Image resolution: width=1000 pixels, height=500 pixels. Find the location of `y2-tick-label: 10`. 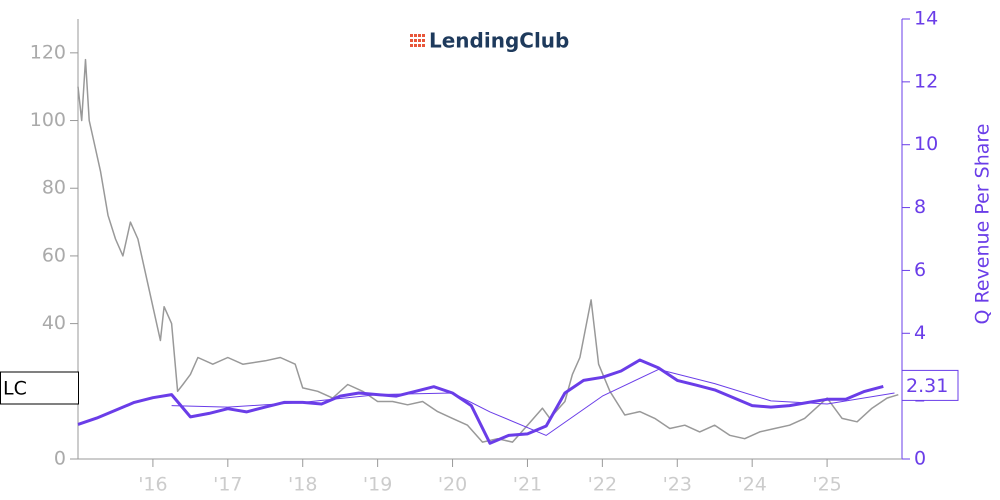

y2-tick-label: 10 is located at coordinates (926, 144).